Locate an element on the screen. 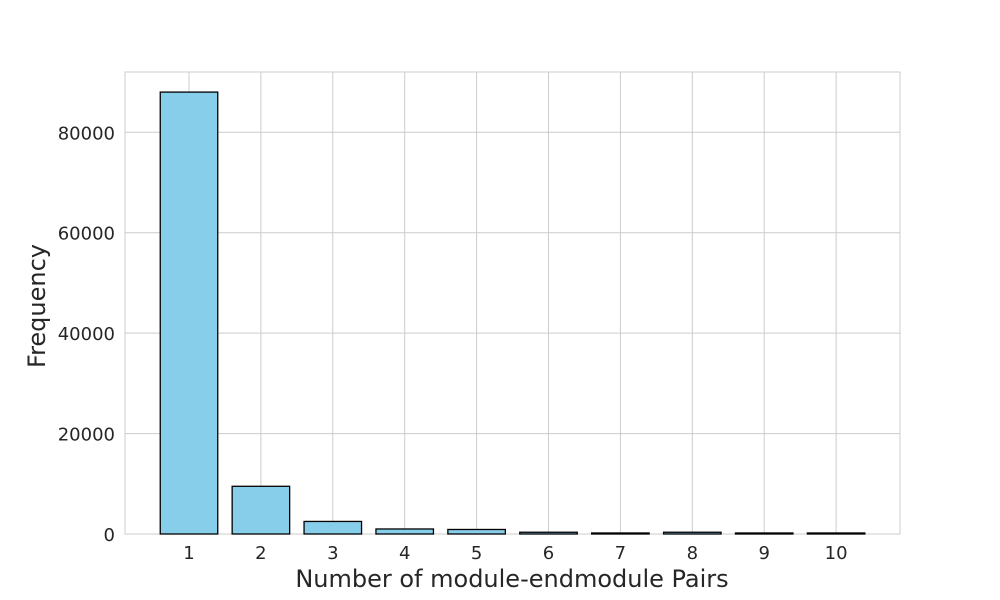 The height and width of the screenshot is (600, 1000). y-tick-label: 40000 is located at coordinates (86, 334).